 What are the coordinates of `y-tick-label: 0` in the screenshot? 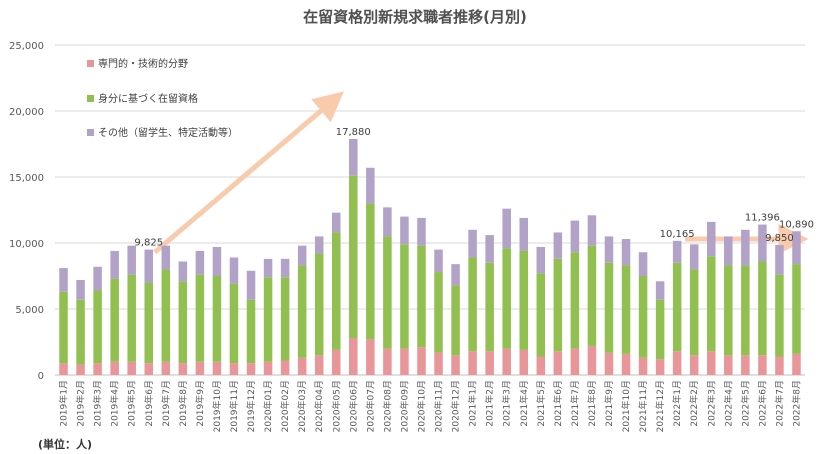 It's located at (41, 376).